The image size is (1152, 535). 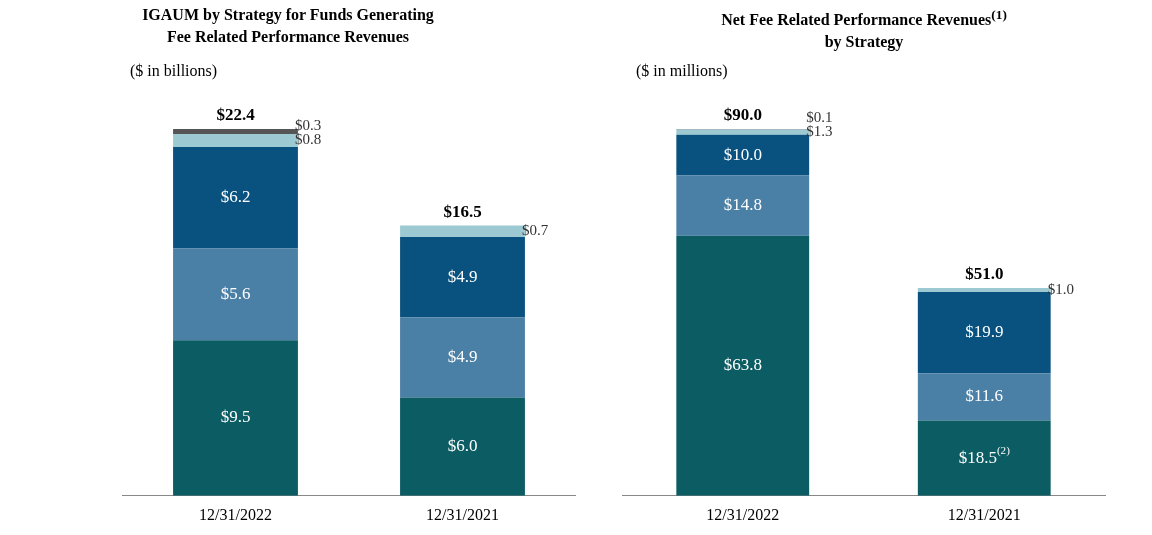 What do you see at coordinates (742, 115) in the screenshot?
I see `total-label: $90.0` at bounding box center [742, 115].